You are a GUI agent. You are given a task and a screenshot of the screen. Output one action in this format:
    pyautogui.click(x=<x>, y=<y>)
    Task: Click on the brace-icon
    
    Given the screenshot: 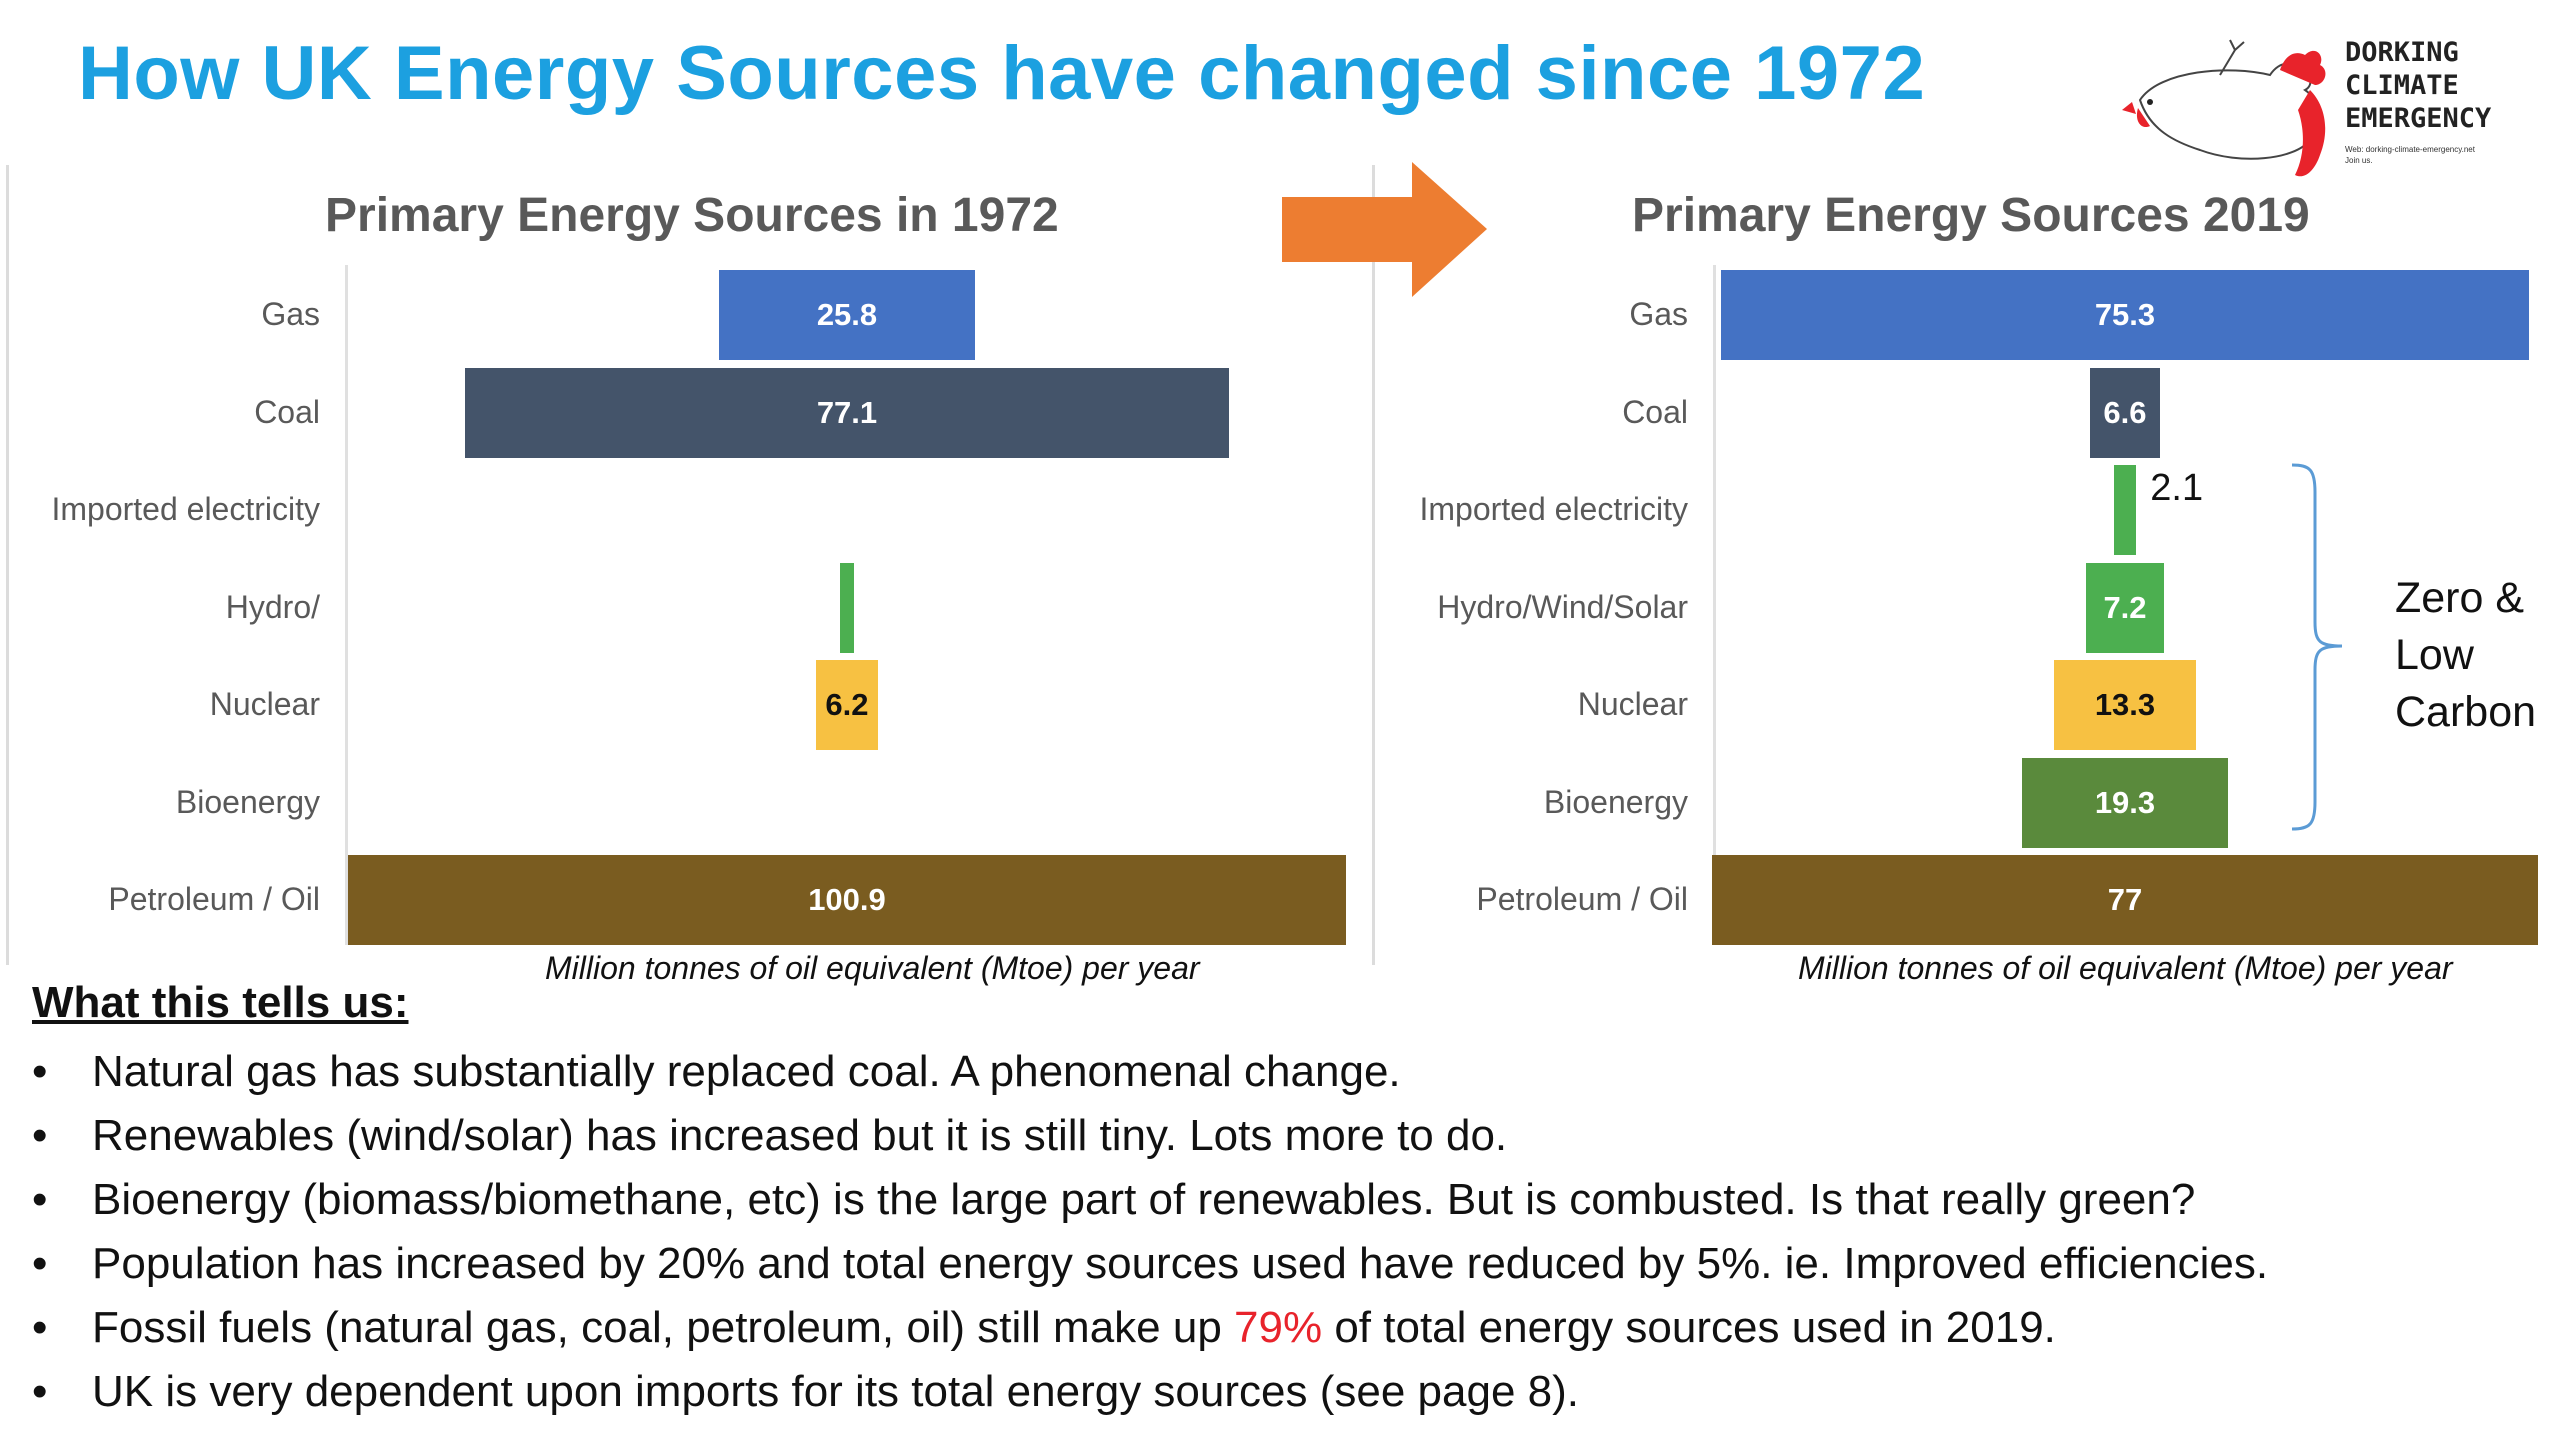 What is the action you would take?
    pyautogui.click(x=2317, y=647)
    